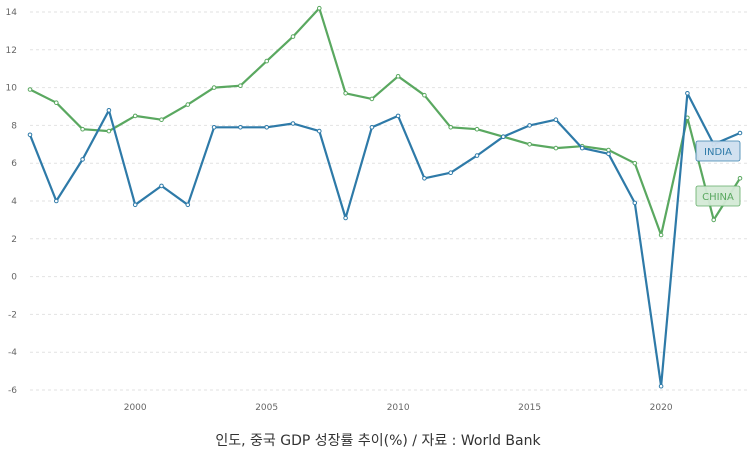 The height and width of the screenshot is (456, 756). Describe the element at coordinates (12, 89) in the screenshot. I see `y-tick-label: 10` at that location.